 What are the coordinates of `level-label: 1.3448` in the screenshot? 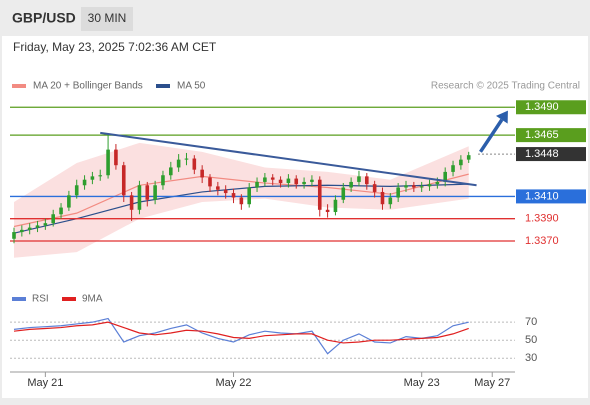 It's located at (542, 154).